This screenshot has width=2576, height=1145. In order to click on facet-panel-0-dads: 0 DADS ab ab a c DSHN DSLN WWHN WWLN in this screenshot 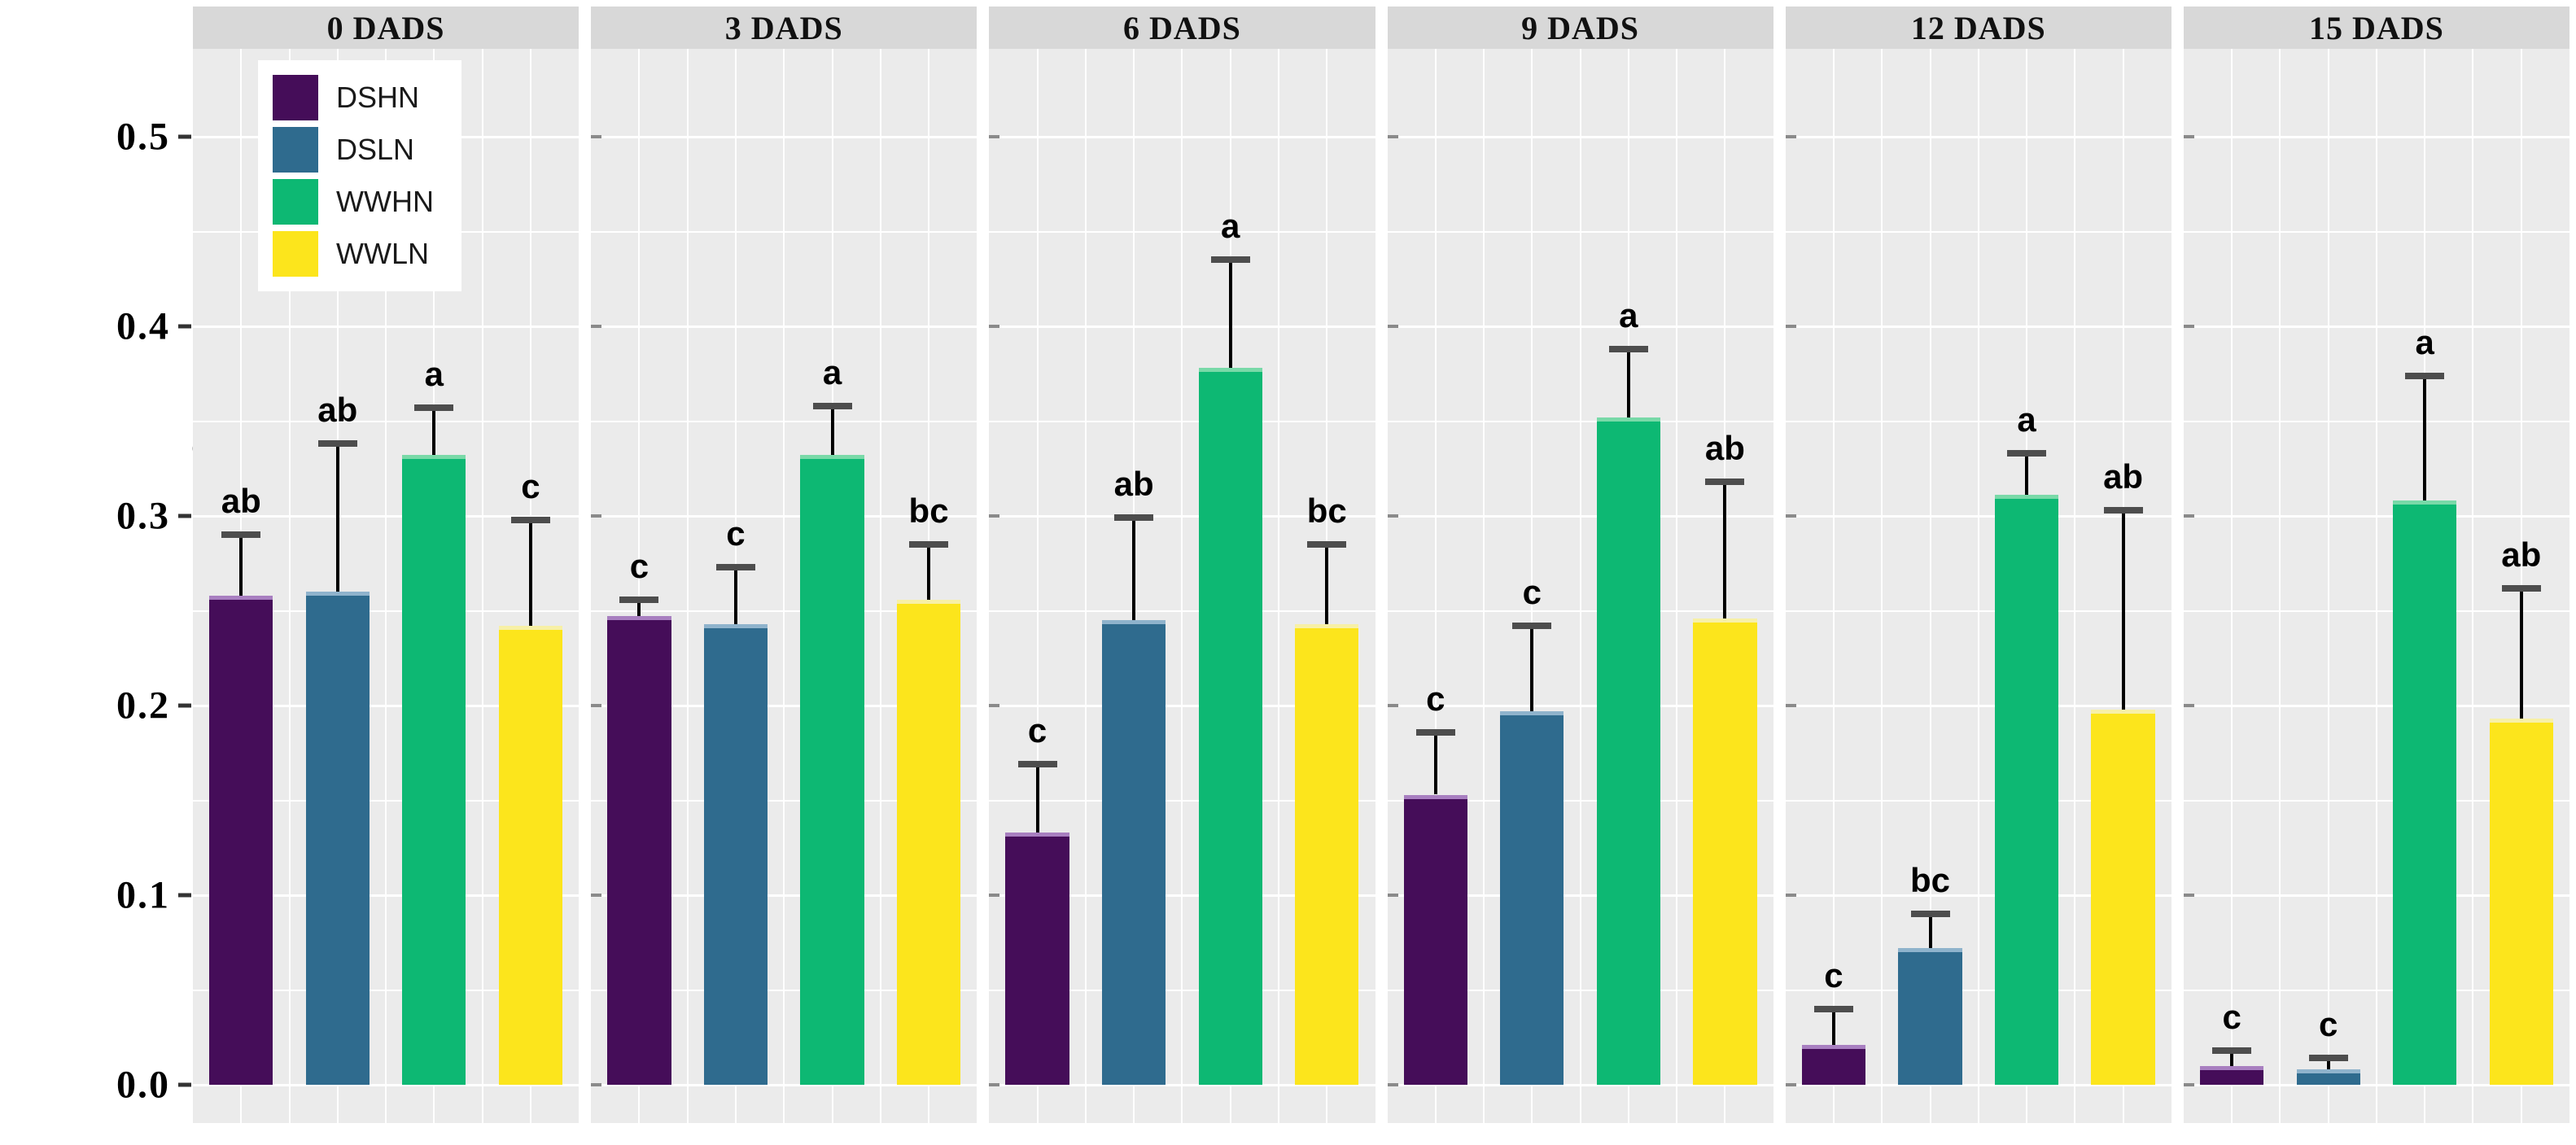, I will do `click(386, 565)`.